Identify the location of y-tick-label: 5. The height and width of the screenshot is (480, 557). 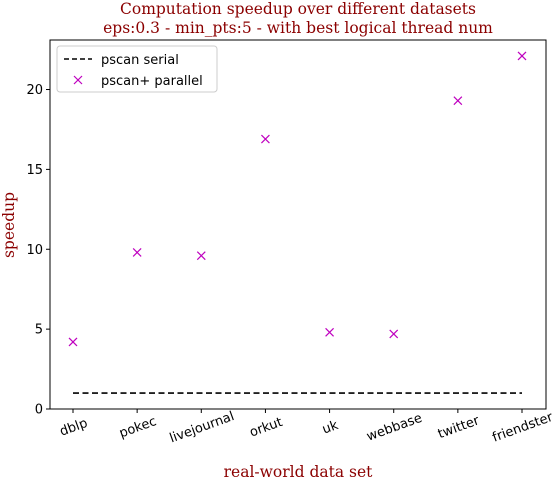
(39, 330).